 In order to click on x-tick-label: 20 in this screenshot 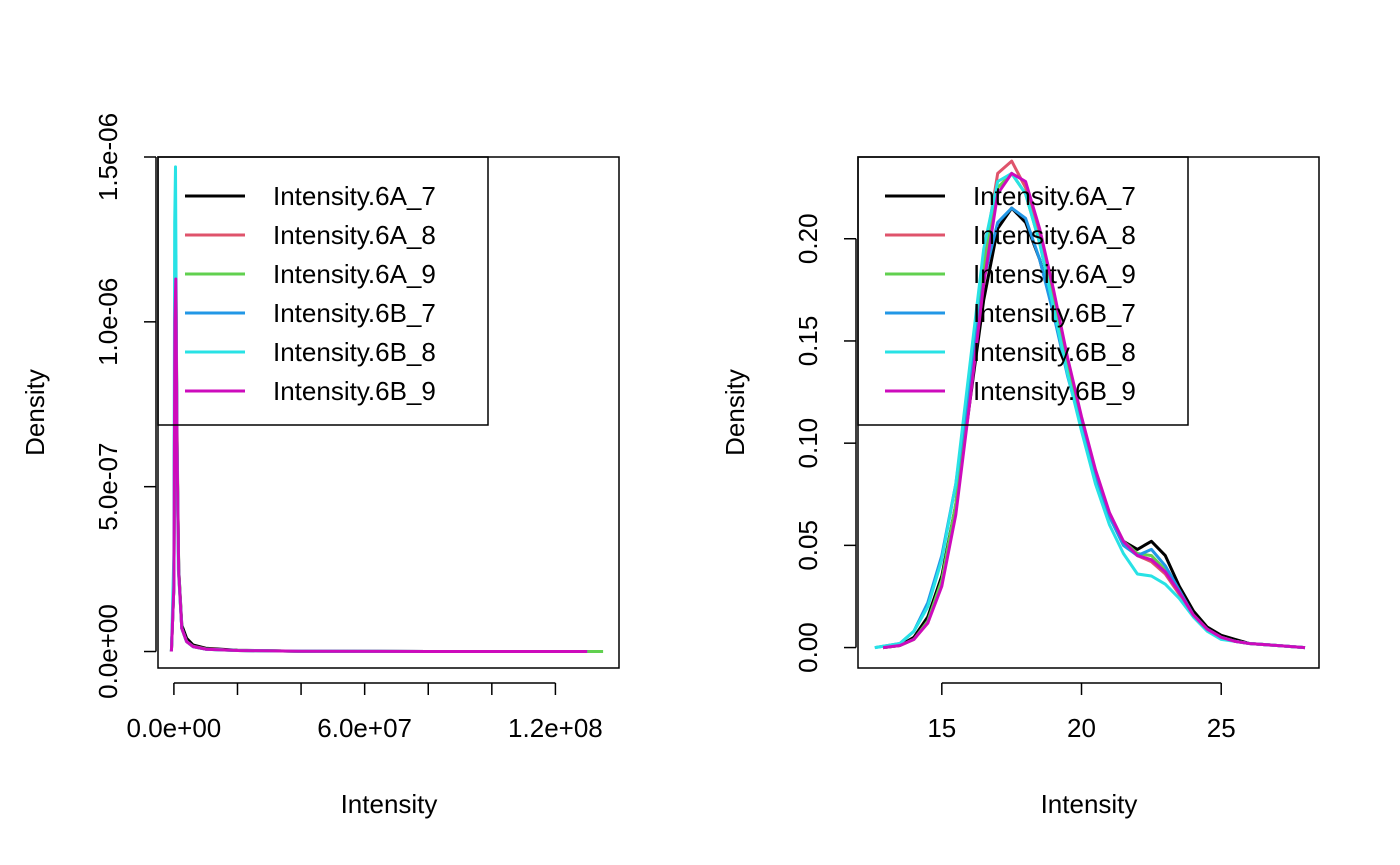, I will do `click(1081, 728)`.